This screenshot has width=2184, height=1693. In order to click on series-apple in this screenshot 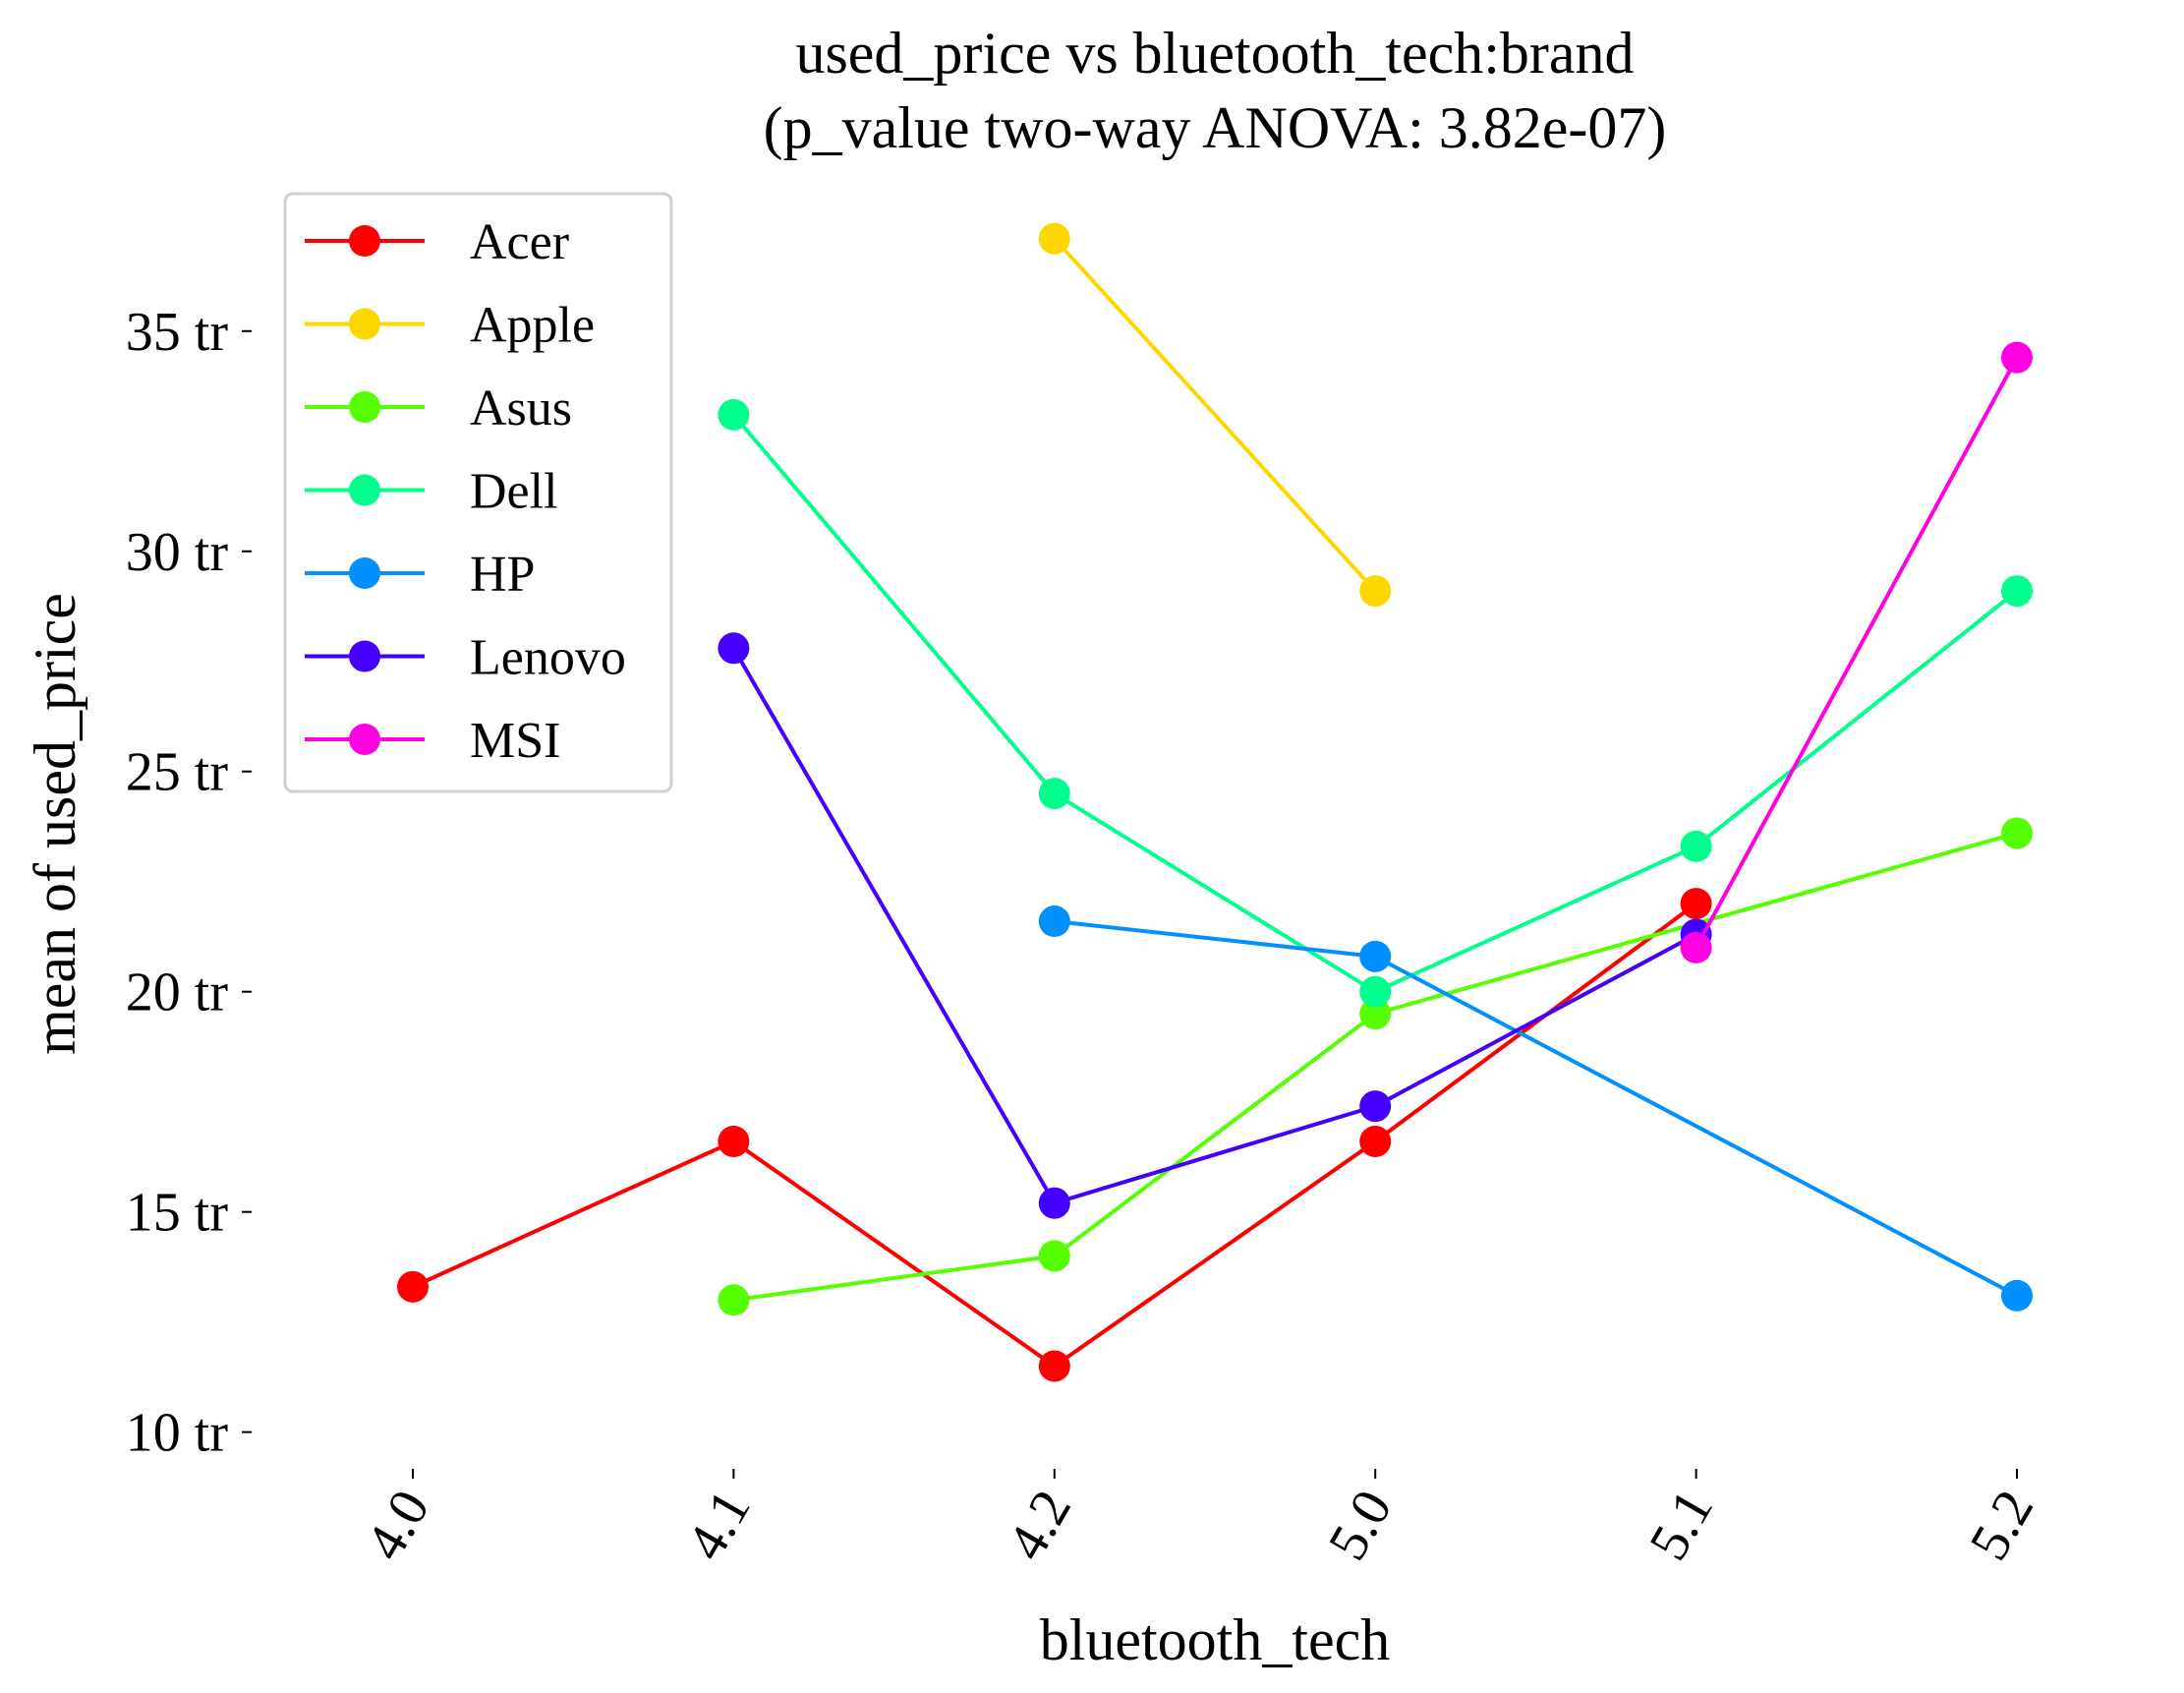, I will do `click(1215, 415)`.